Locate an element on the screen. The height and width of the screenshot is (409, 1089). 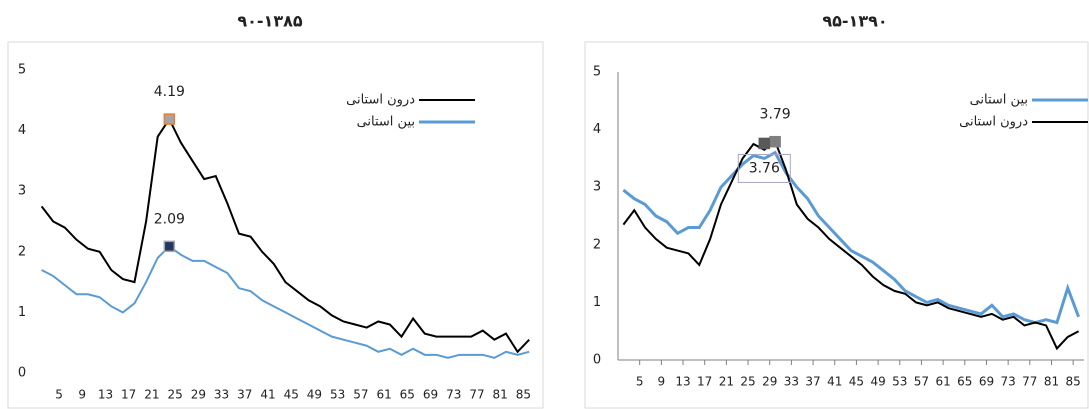
chart-title: ۹۰-۱۳۸۵ is located at coordinates (269, 21).